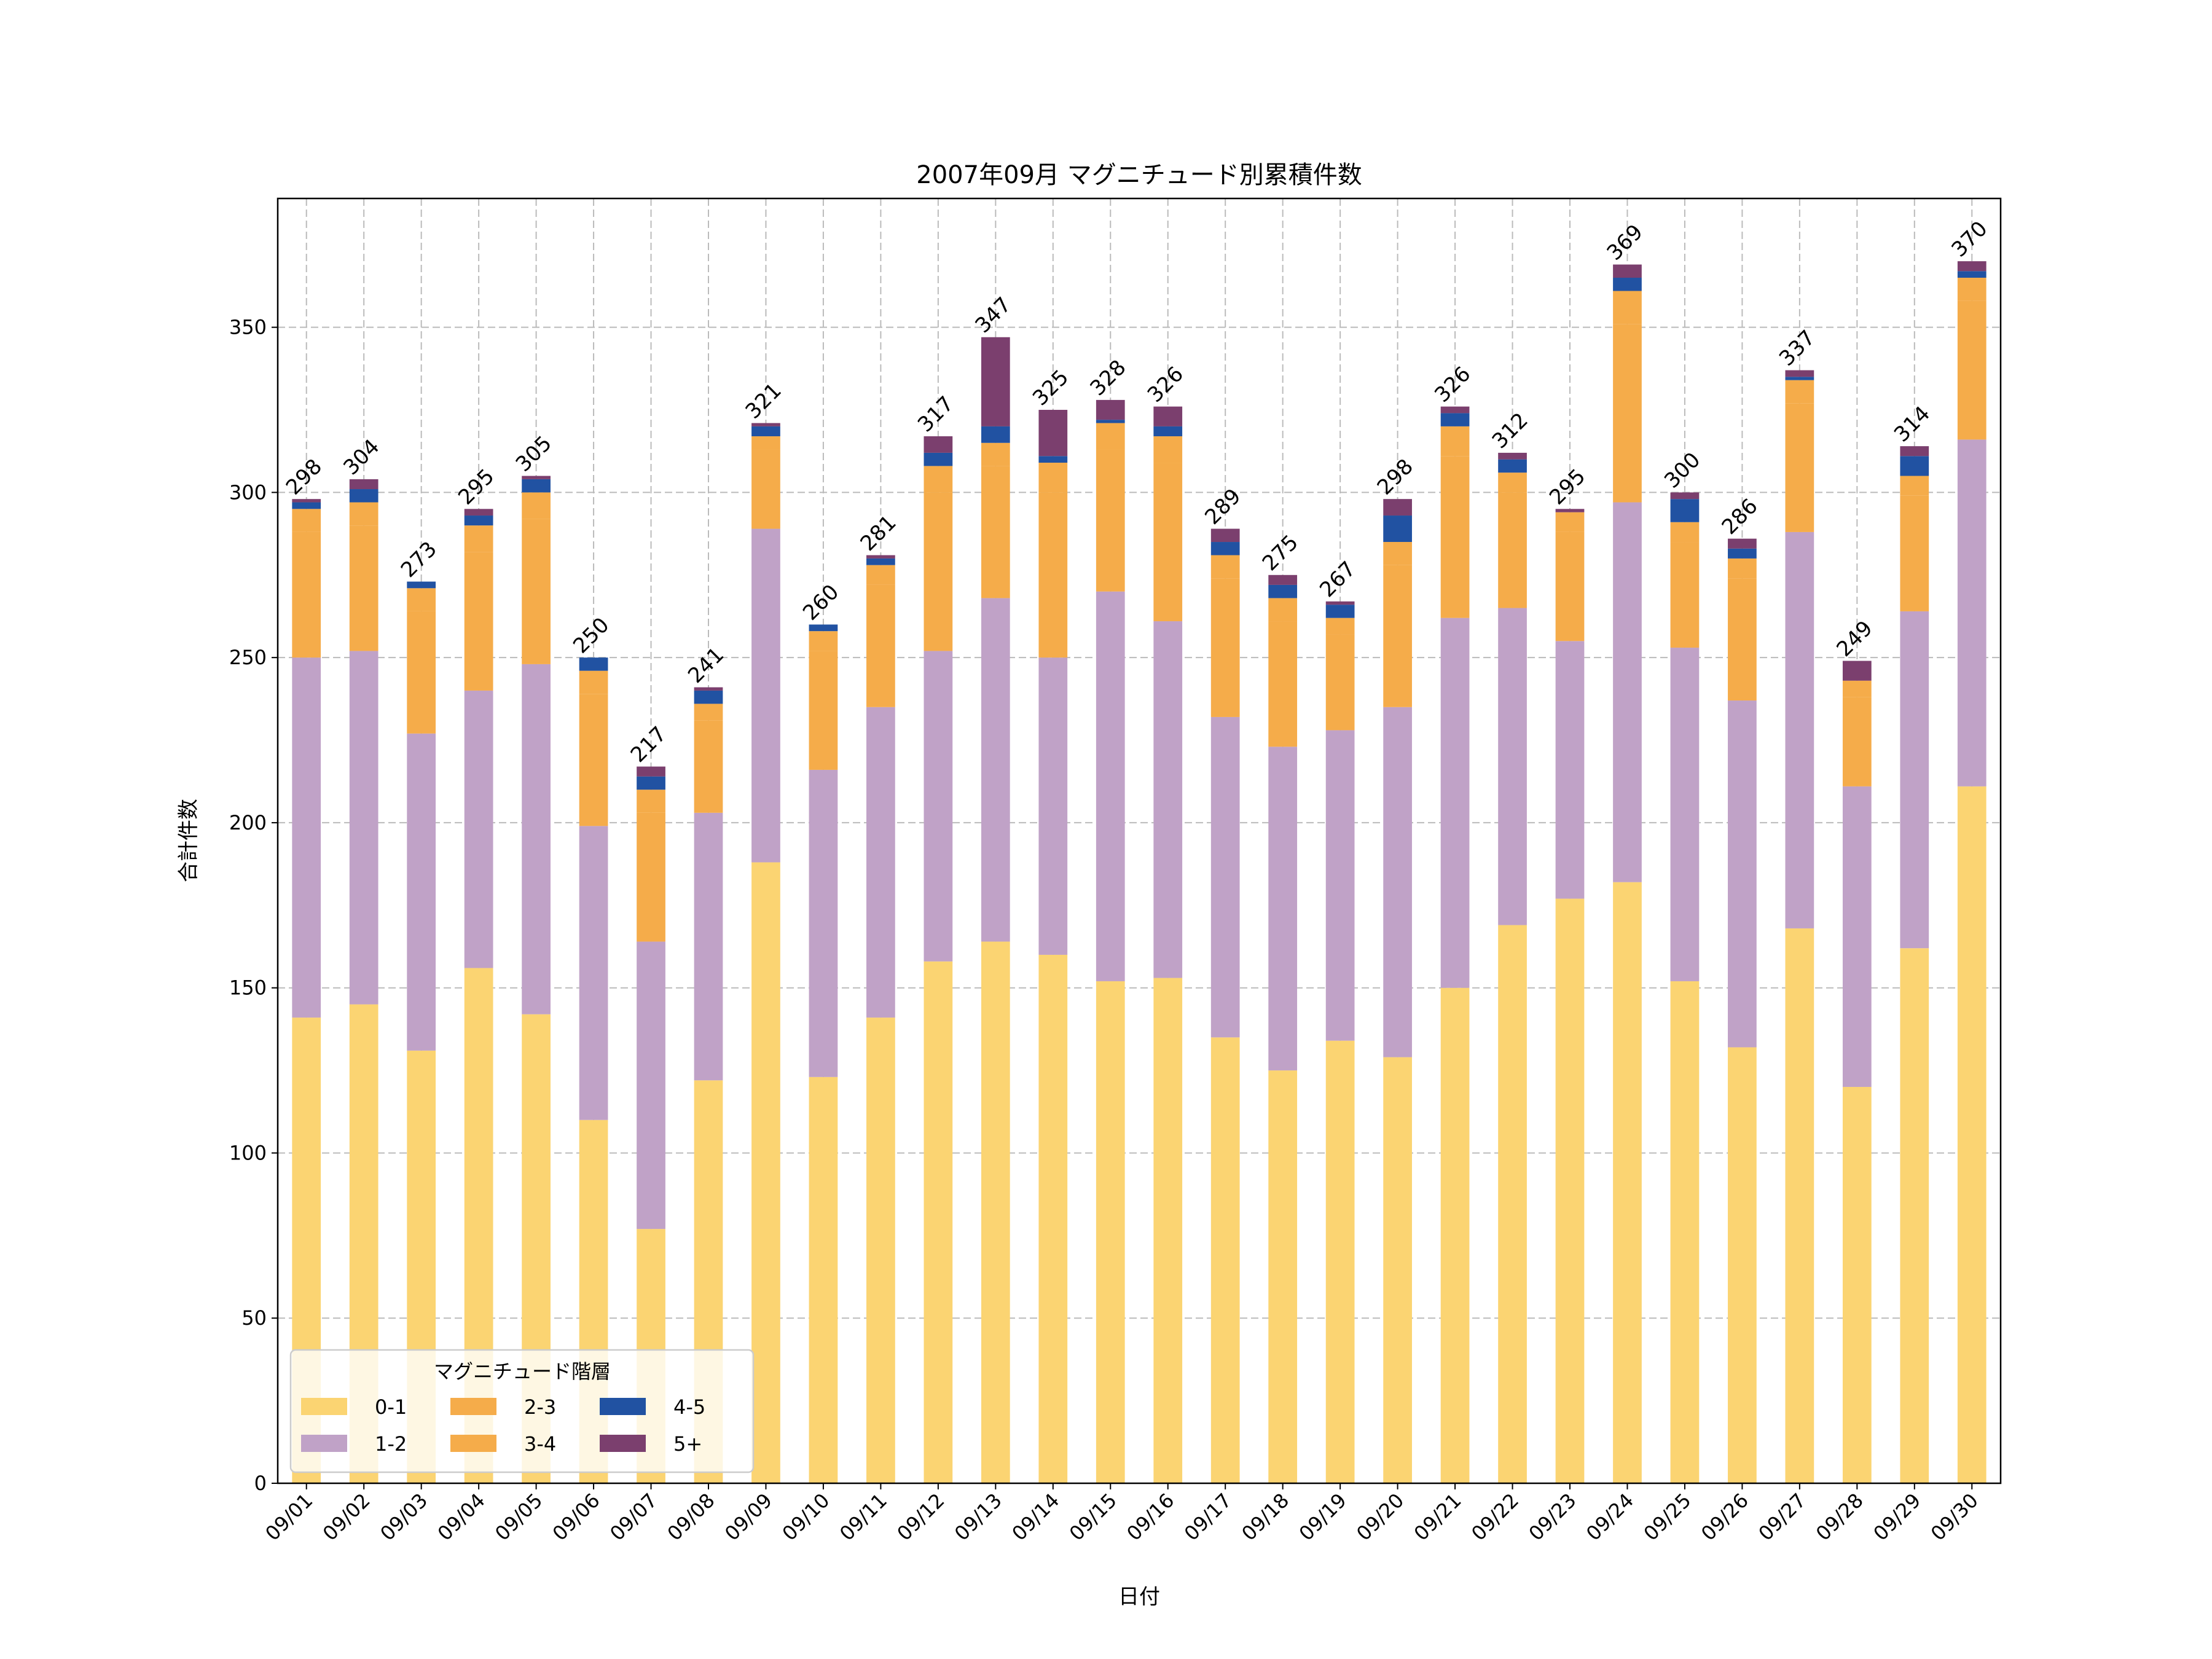 This screenshot has width=2212, height=1659. What do you see at coordinates (188, 840) in the screenshot?
I see `y-axis-label: 合計件数` at bounding box center [188, 840].